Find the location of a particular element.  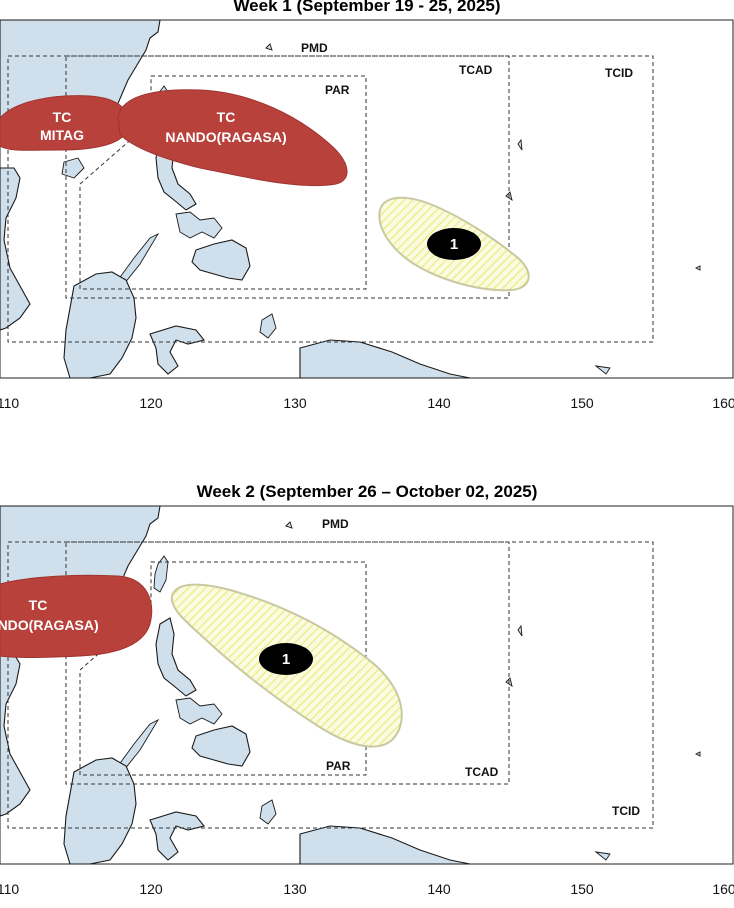

hainan-island is located at coordinates (73, 168).